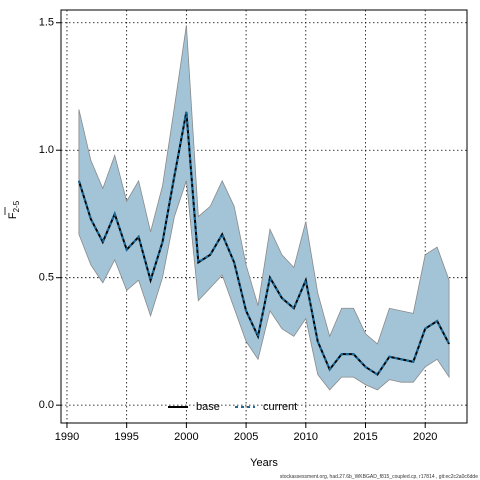  What do you see at coordinates (280, 407) in the screenshot?
I see `legend-label-current: current` at bounding box center [280, 407].